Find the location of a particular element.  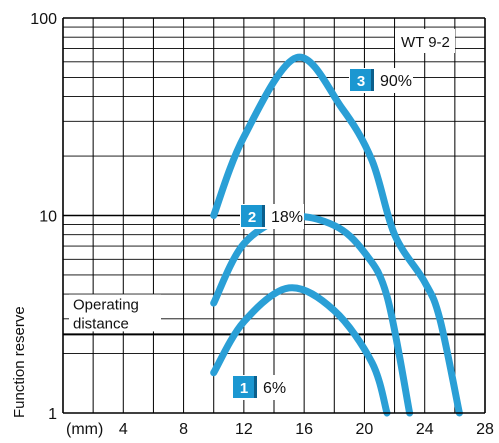

x-tick-label: 20 is located at coordinates (365, 429).